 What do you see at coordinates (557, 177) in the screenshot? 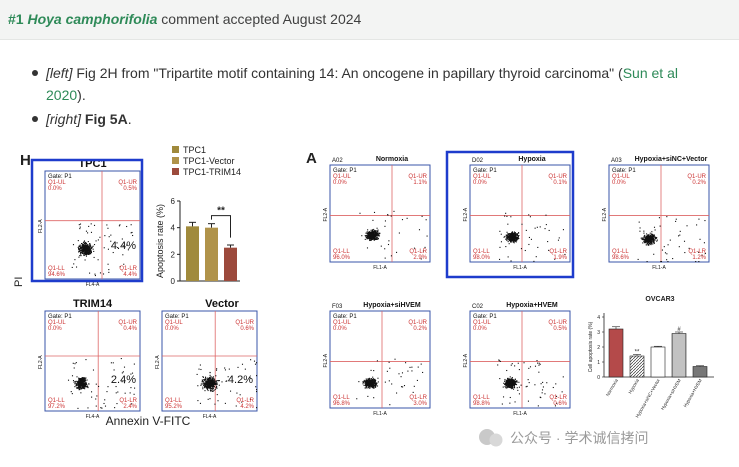
I see `quadrant-ur: Q1-UR` at bounding box center [557, 177].